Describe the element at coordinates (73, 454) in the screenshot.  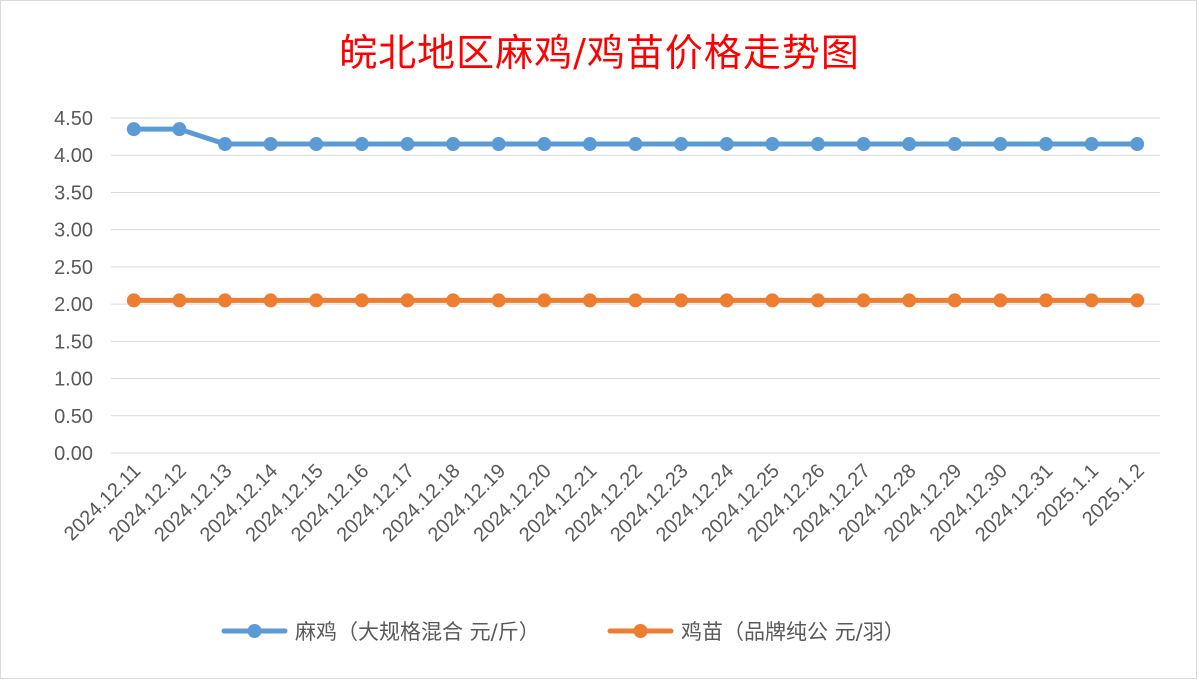
I see `y-tick-label: 0.00` at that location.